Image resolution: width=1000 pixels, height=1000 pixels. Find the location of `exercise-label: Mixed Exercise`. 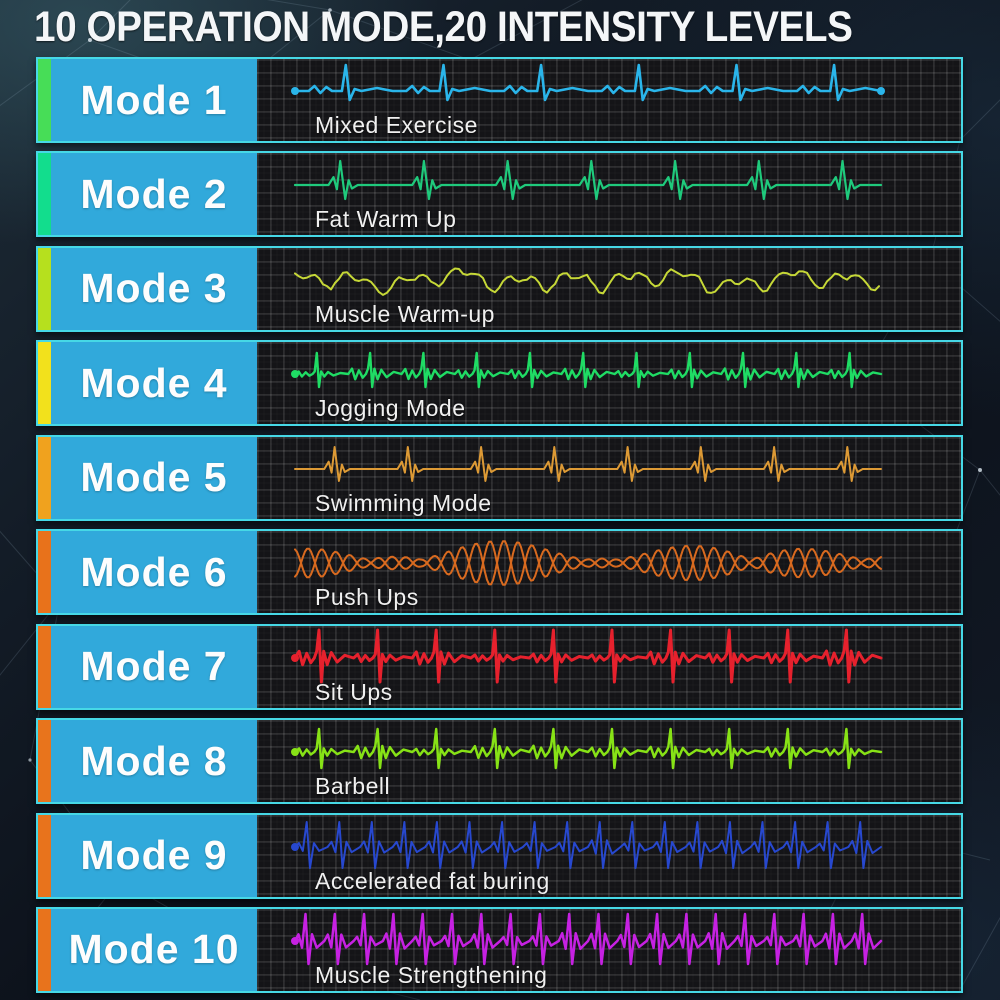

exercise-label: Mixed Exercise is located at coordinates (396, 125).